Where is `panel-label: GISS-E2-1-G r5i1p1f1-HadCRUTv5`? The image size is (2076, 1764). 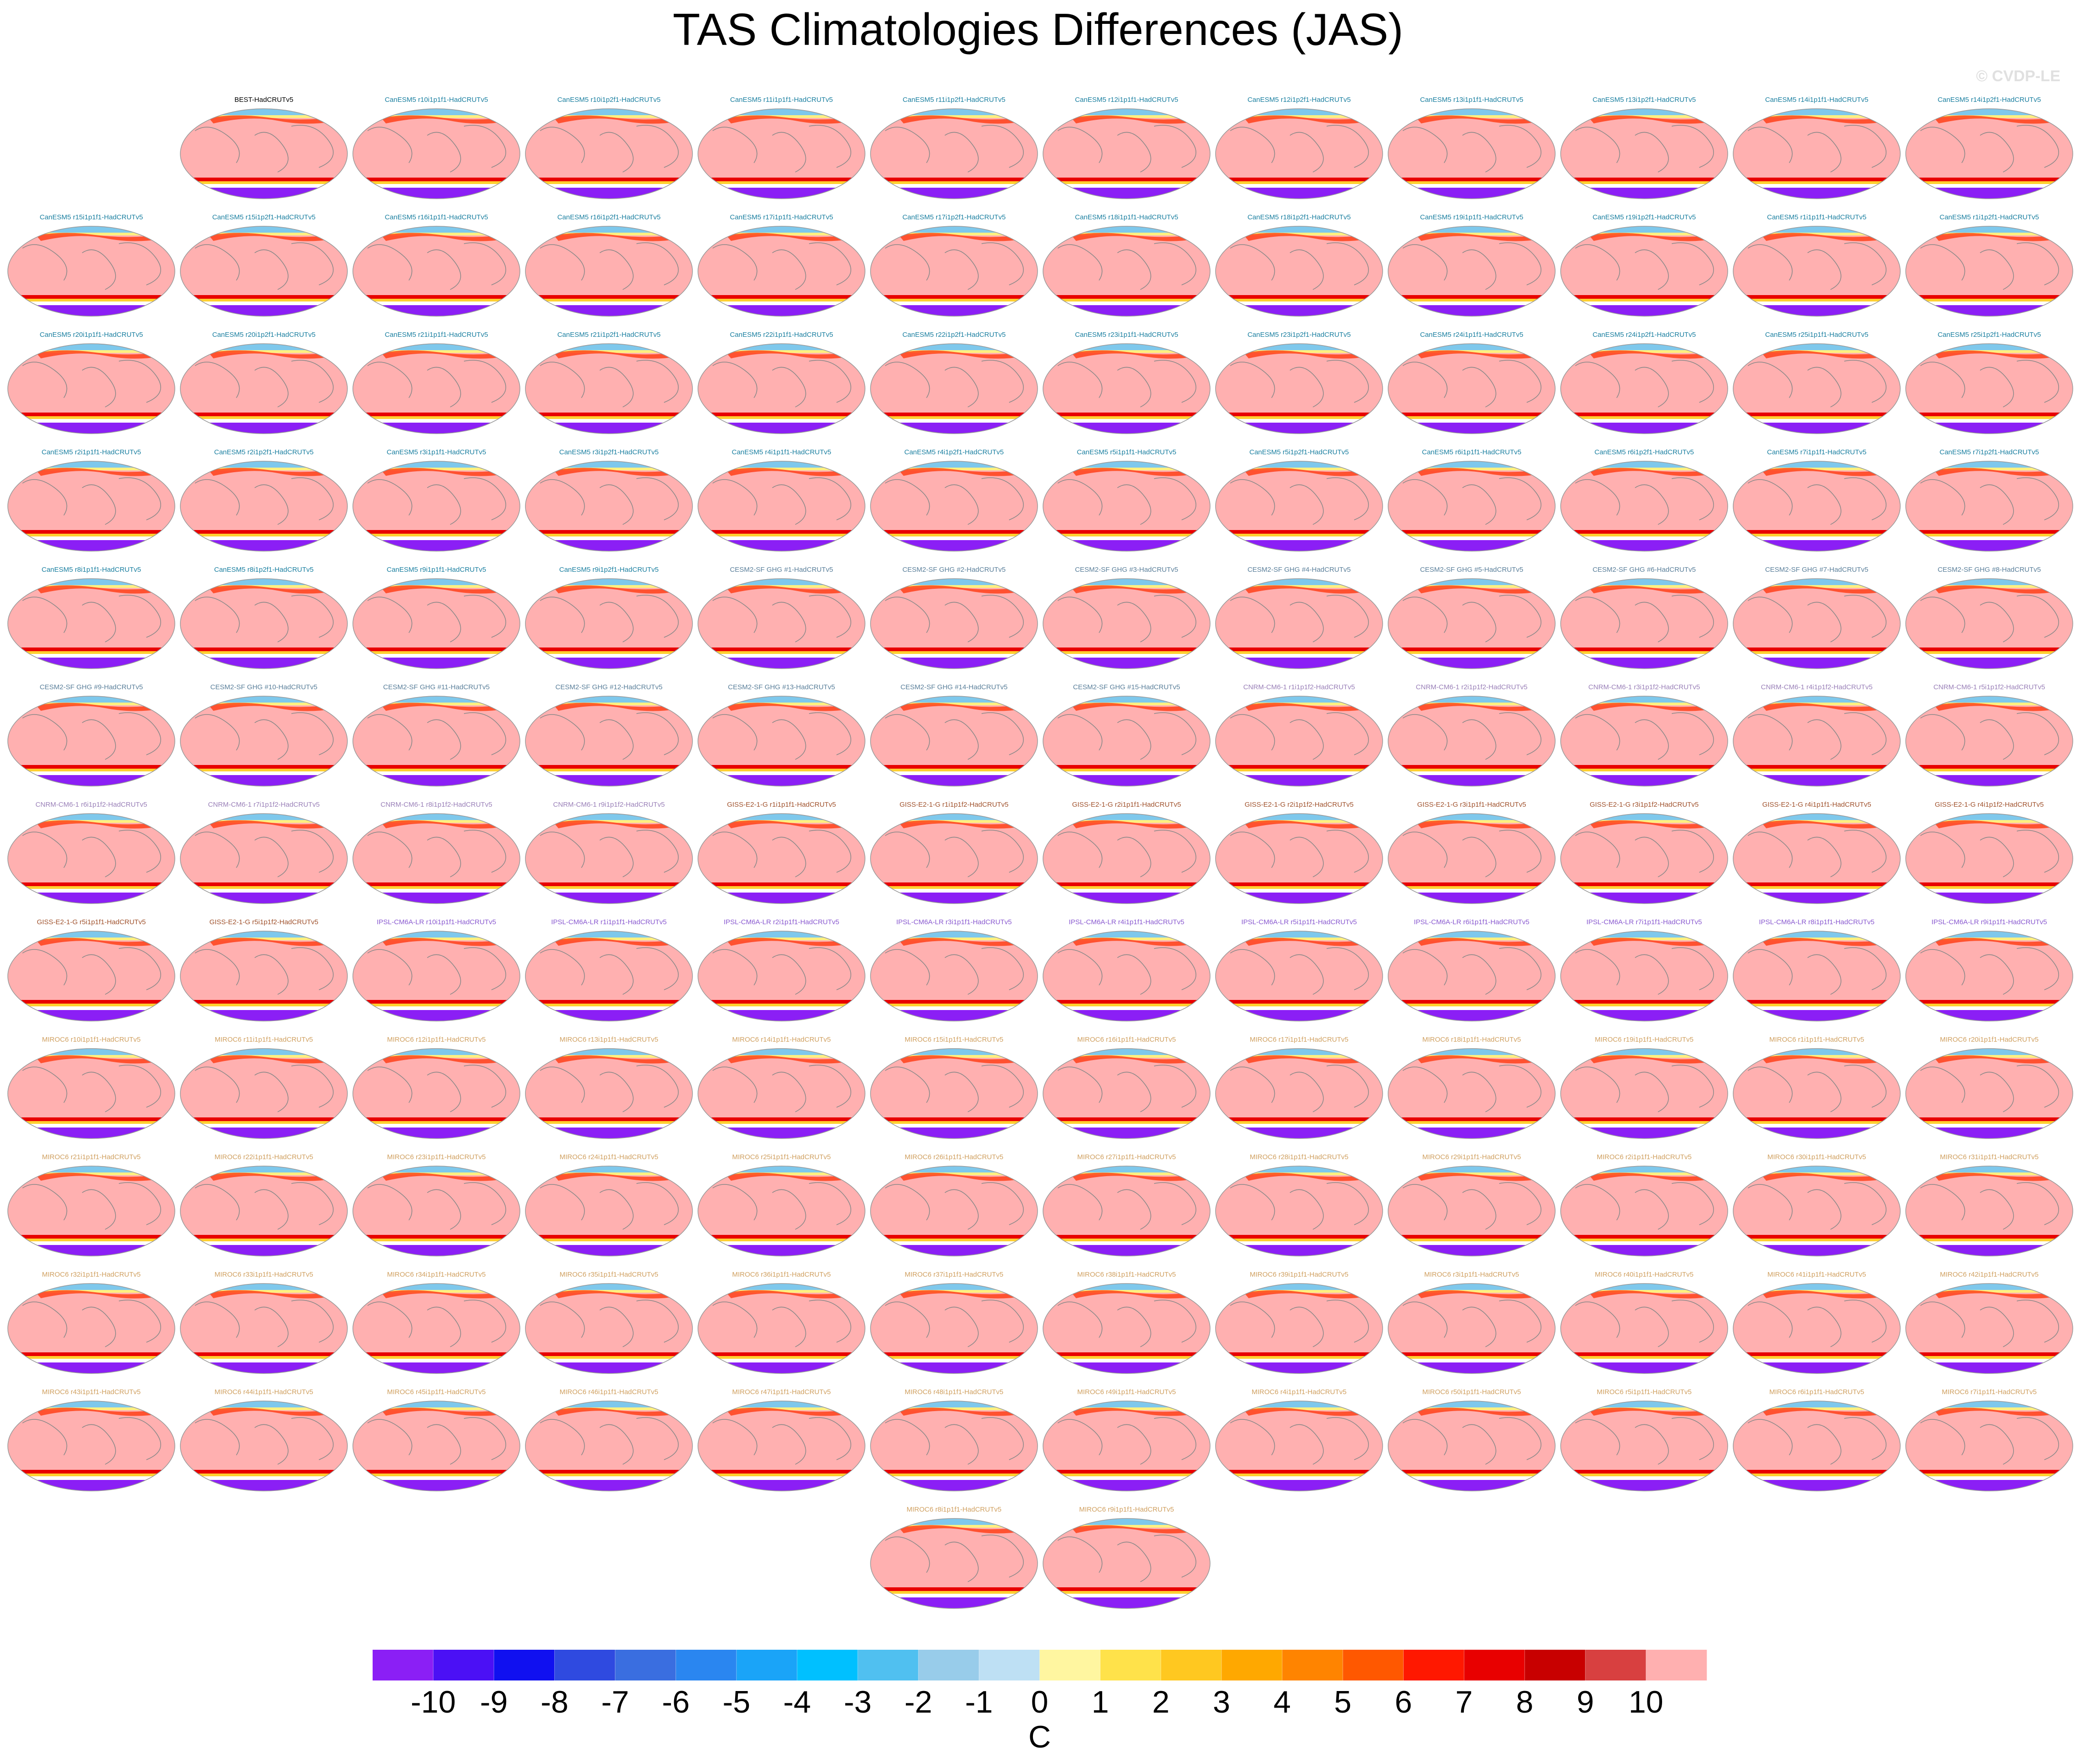
panel-label: GISS-E2-1-G r5i1p1f1-HadCRUTv5 is located at coordinates (91, 922).